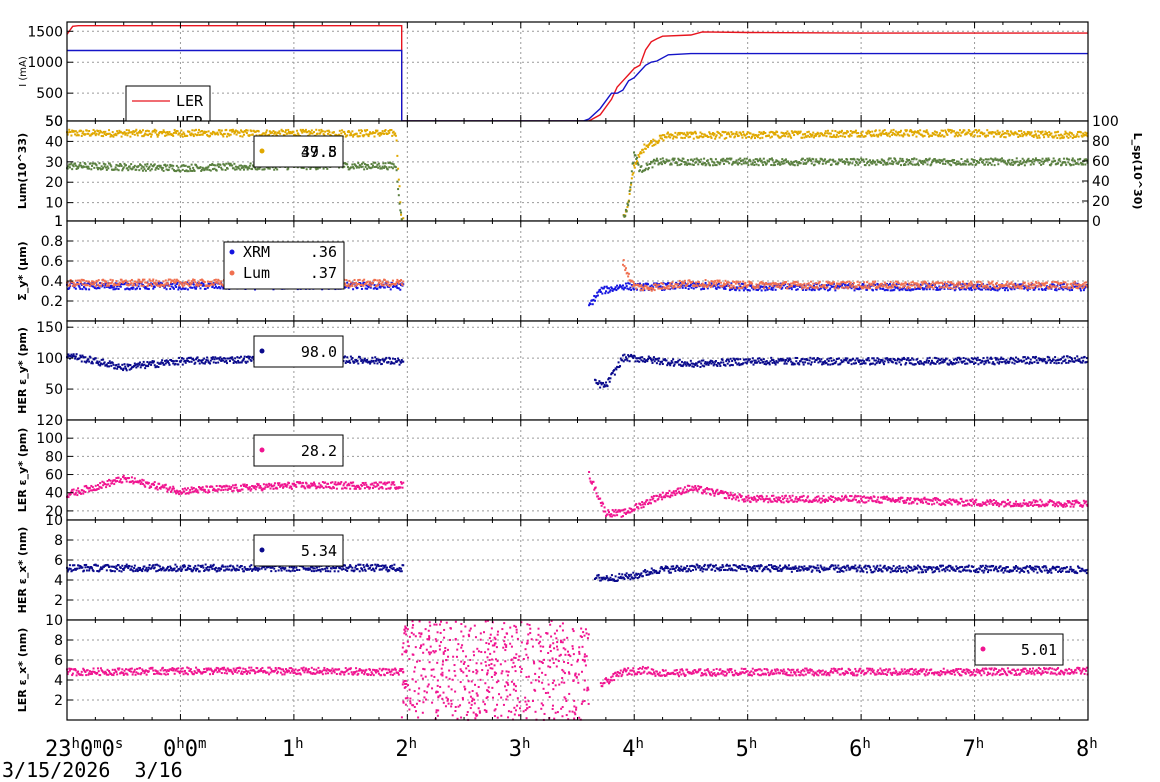  What do you see at coordinates (577, 271) in the screenshot?
I see `plot-area` at bounding box center [577, 271].